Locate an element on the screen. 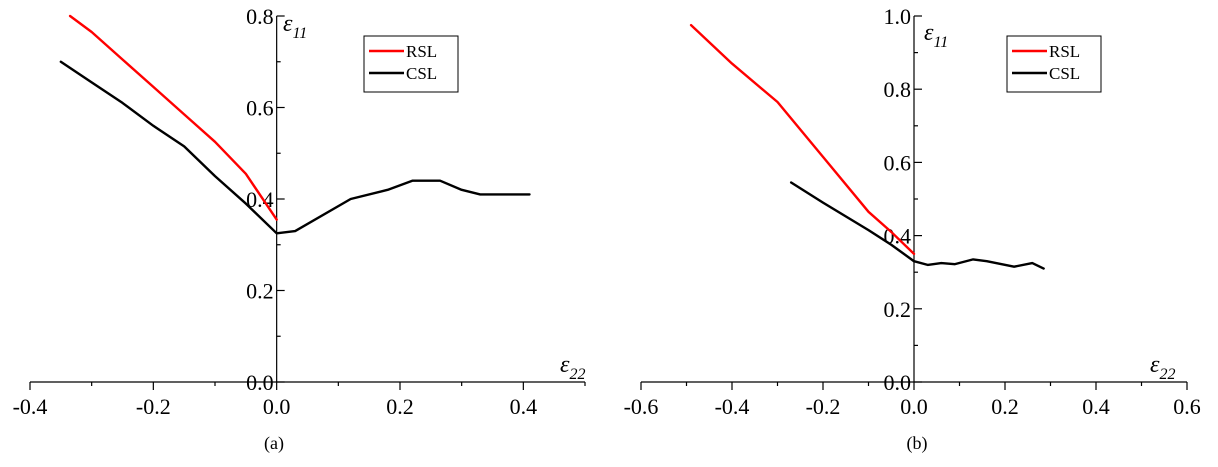 The width and height of the screenshot is (1218, 467). x-tick-label: 0.6 is located at coordinates (1187, 406).